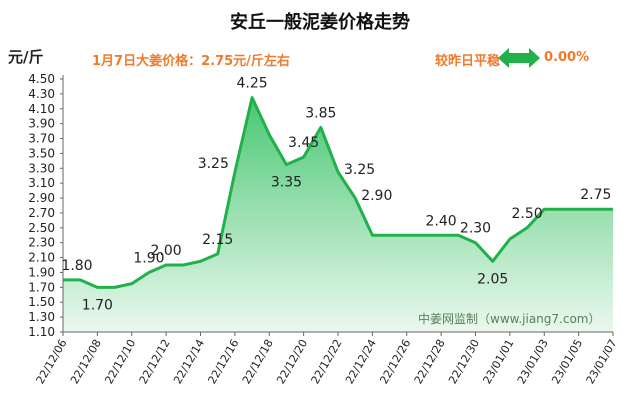 This screenshot has width=640, height=410. What do you see at coordinates (217, 240) in the screenshot?
I see `data-label: 2.15` at bounding box center [217, 240].